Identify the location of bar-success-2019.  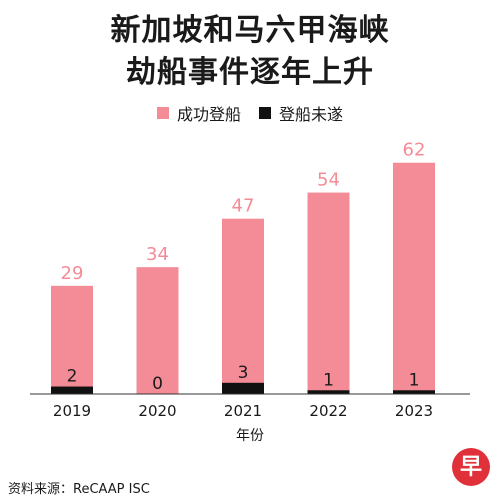
(72, 339).